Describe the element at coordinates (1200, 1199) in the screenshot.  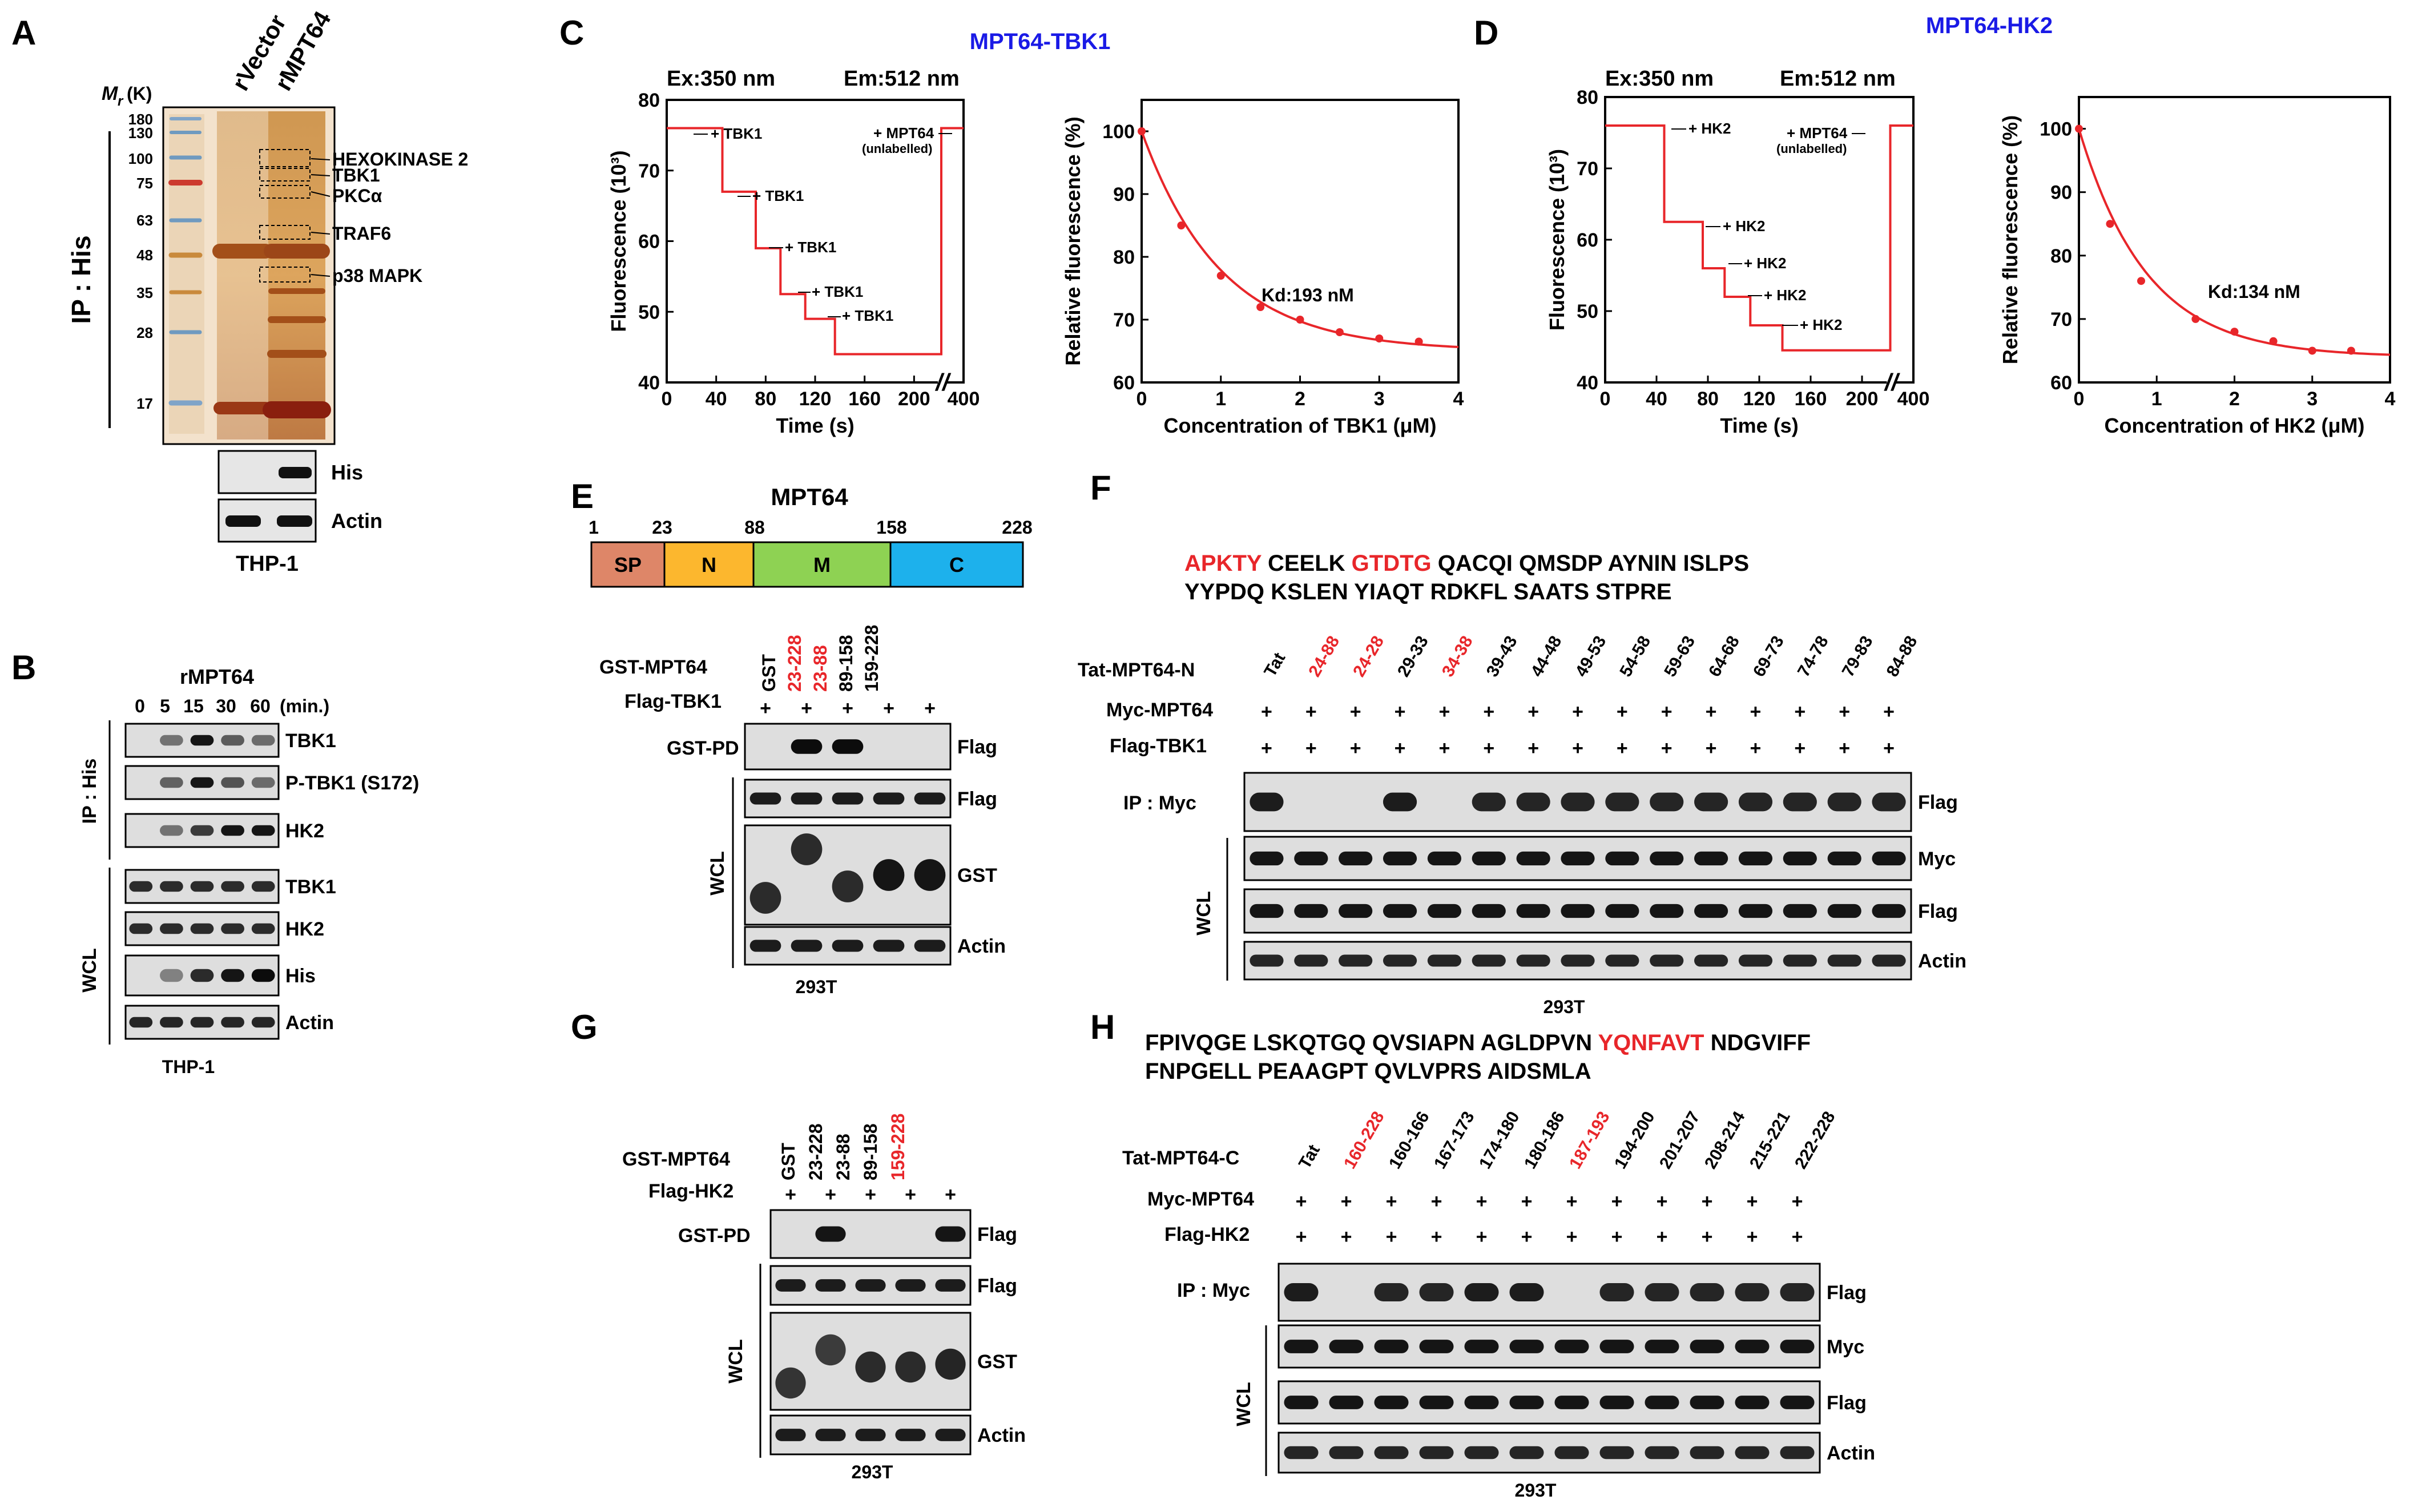
I see `myc-label: Myc-MPT64` at that location.